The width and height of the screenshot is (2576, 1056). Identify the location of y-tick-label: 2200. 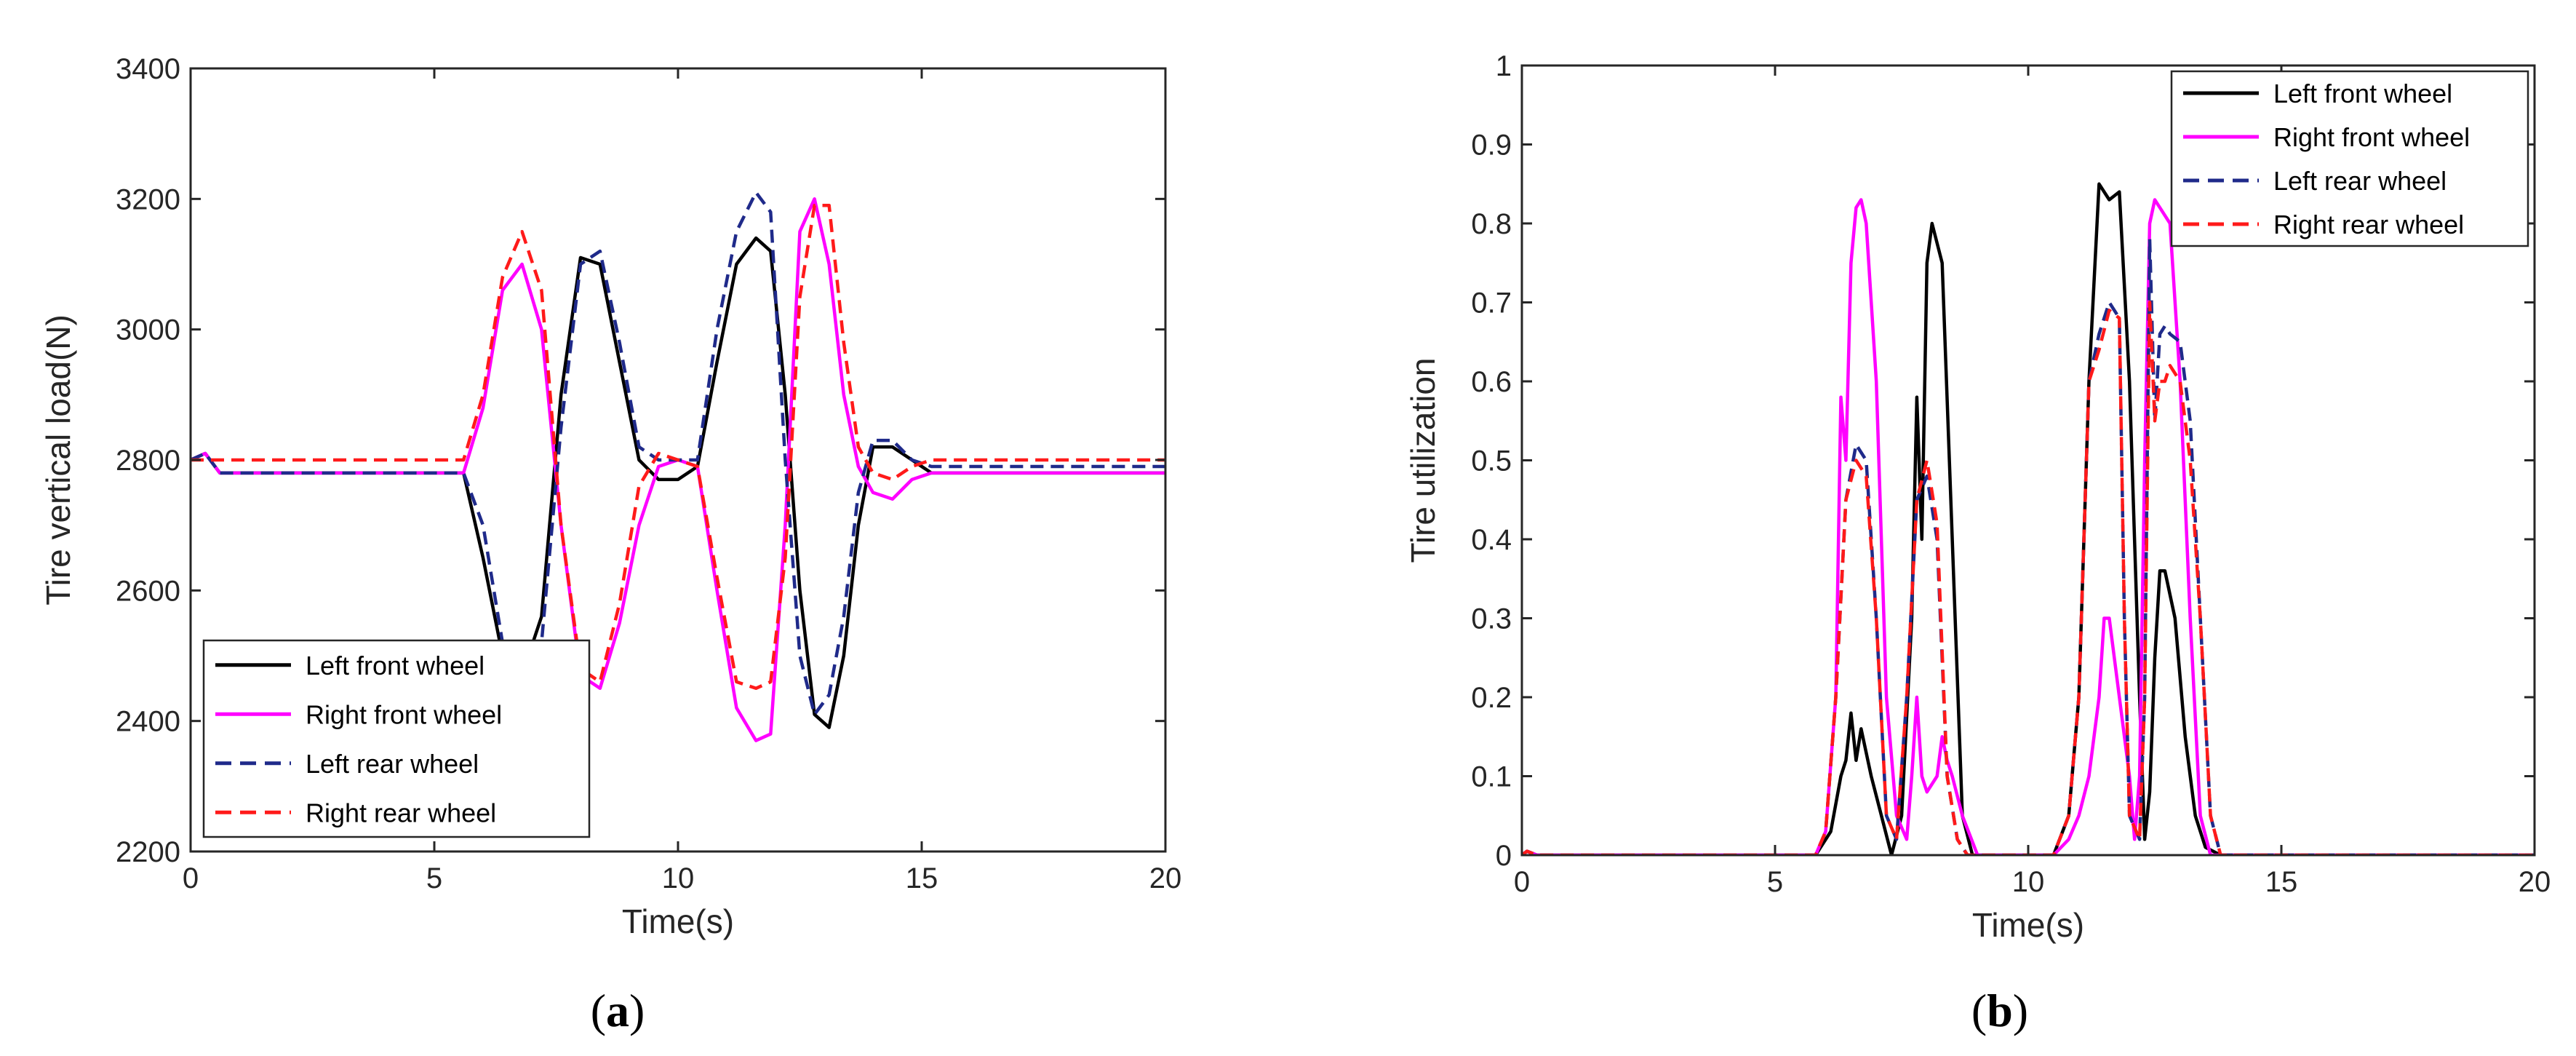
(148, 852).